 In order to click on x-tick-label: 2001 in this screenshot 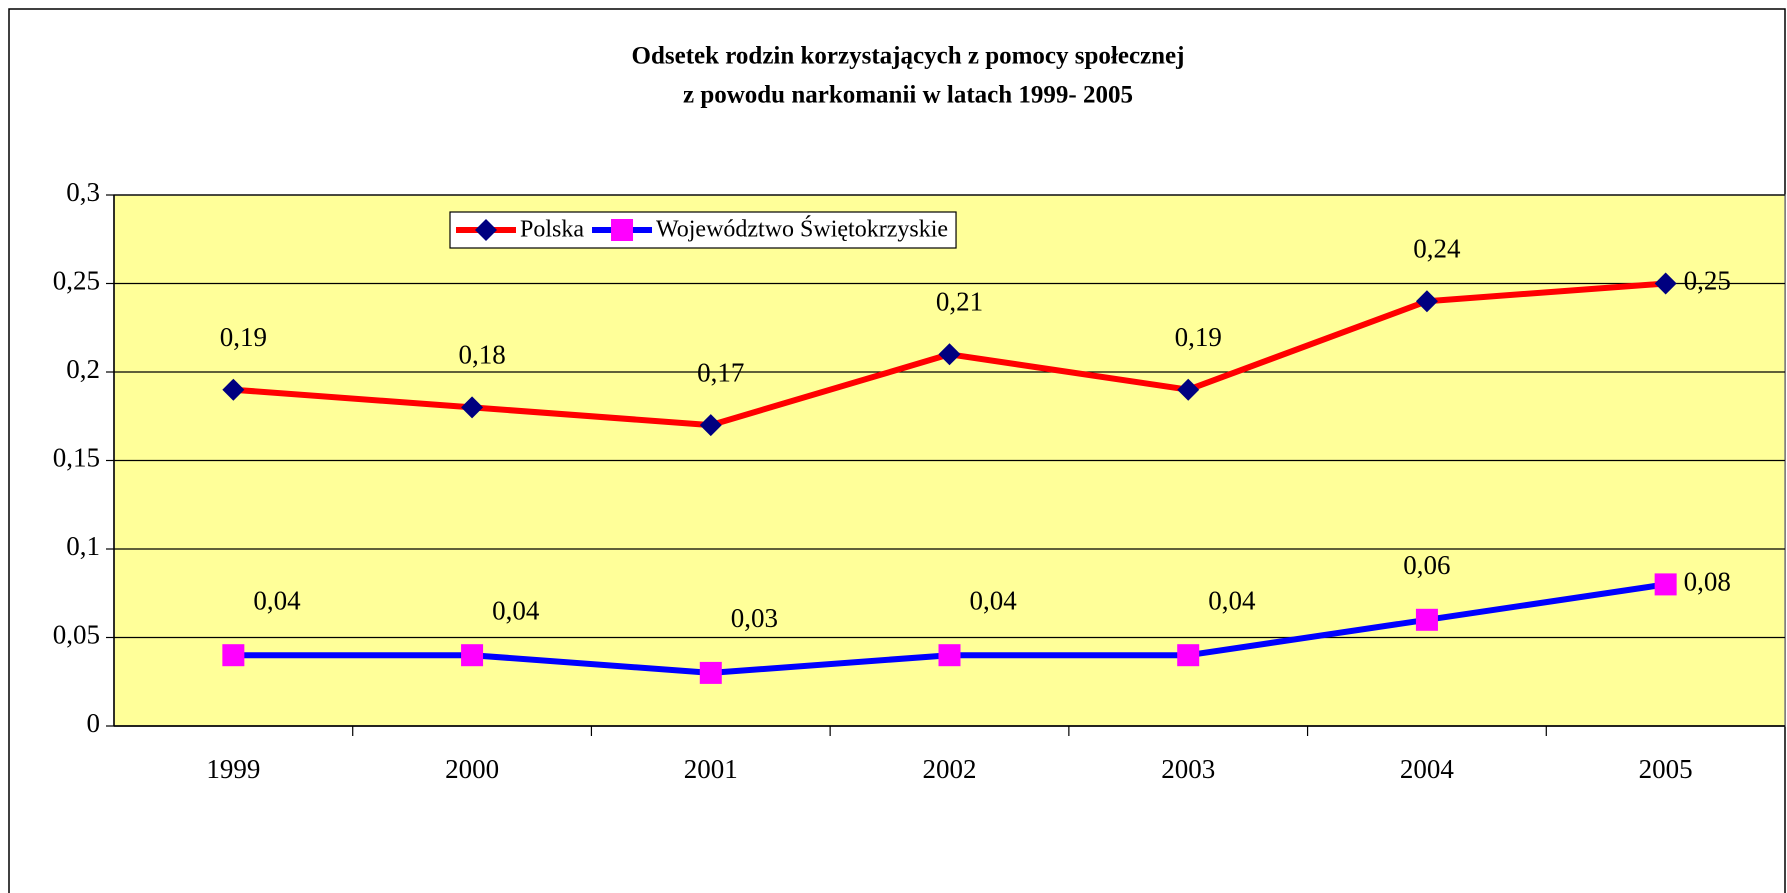, I will do `click(711, 769)`.